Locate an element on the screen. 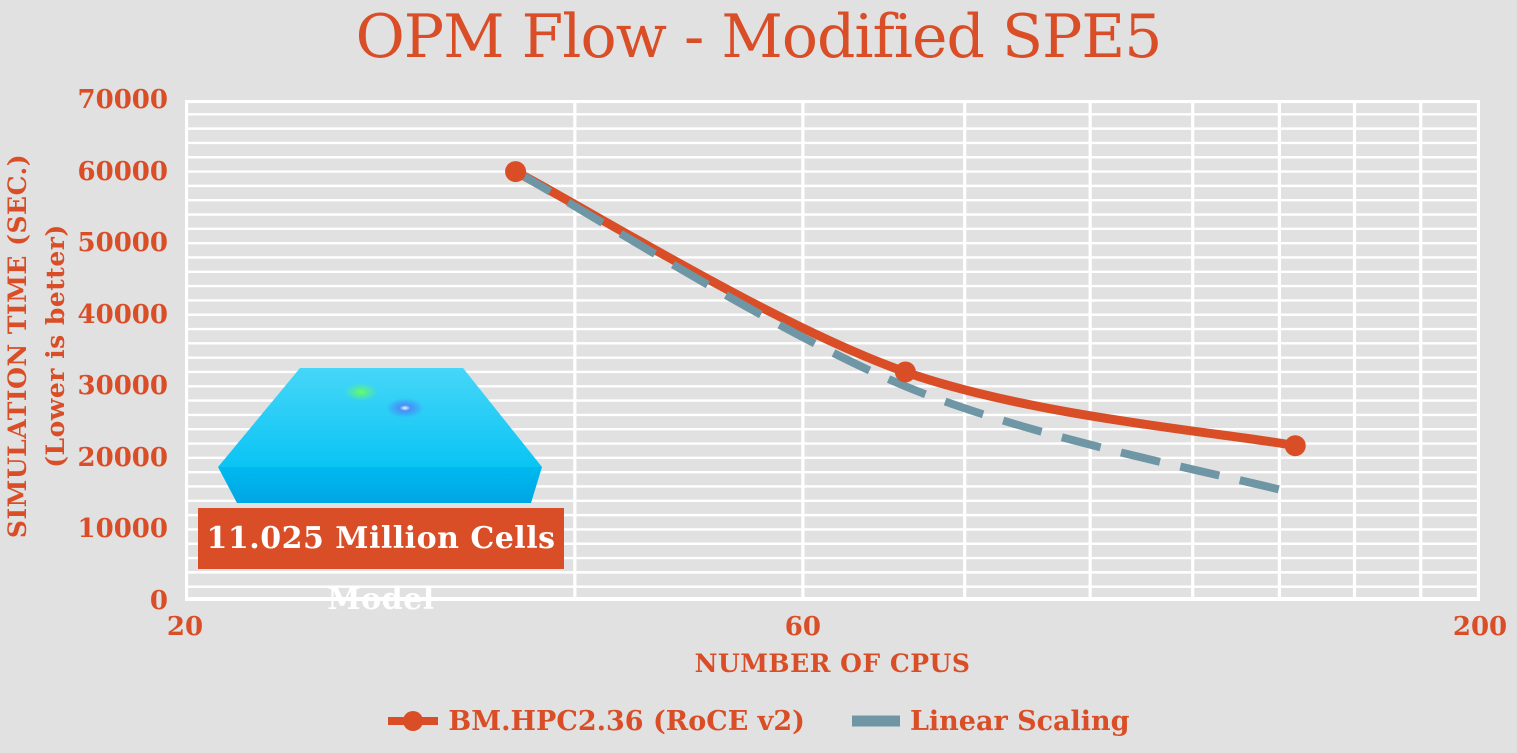  y-tick-label: 40000 is located at coordinates (122, 314).